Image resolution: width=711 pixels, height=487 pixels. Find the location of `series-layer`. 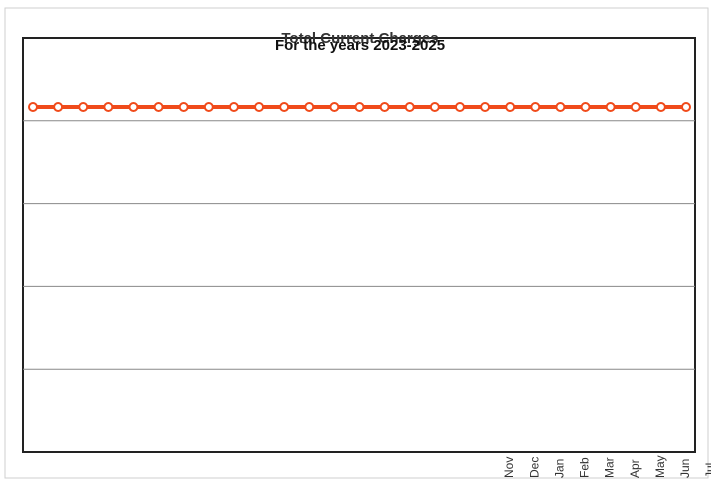

series-layer is located at coordinates (359, 107).